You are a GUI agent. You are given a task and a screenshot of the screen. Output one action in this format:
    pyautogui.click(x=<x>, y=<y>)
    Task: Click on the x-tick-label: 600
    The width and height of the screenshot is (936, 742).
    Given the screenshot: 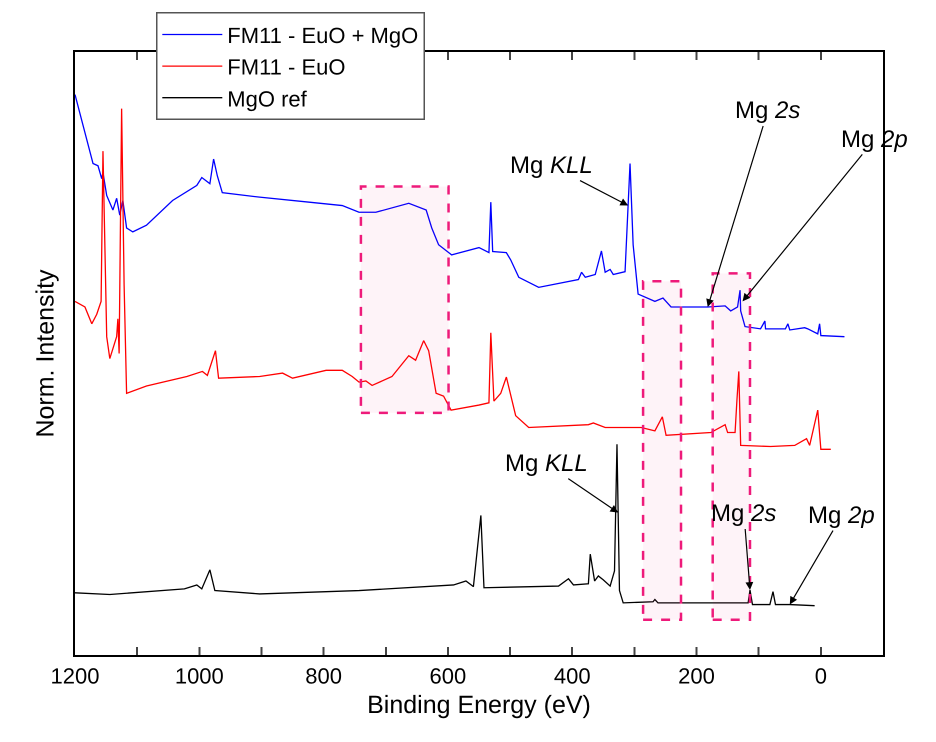 What is the action you would take?
    pyautogui.click(x=448, y=675)
    